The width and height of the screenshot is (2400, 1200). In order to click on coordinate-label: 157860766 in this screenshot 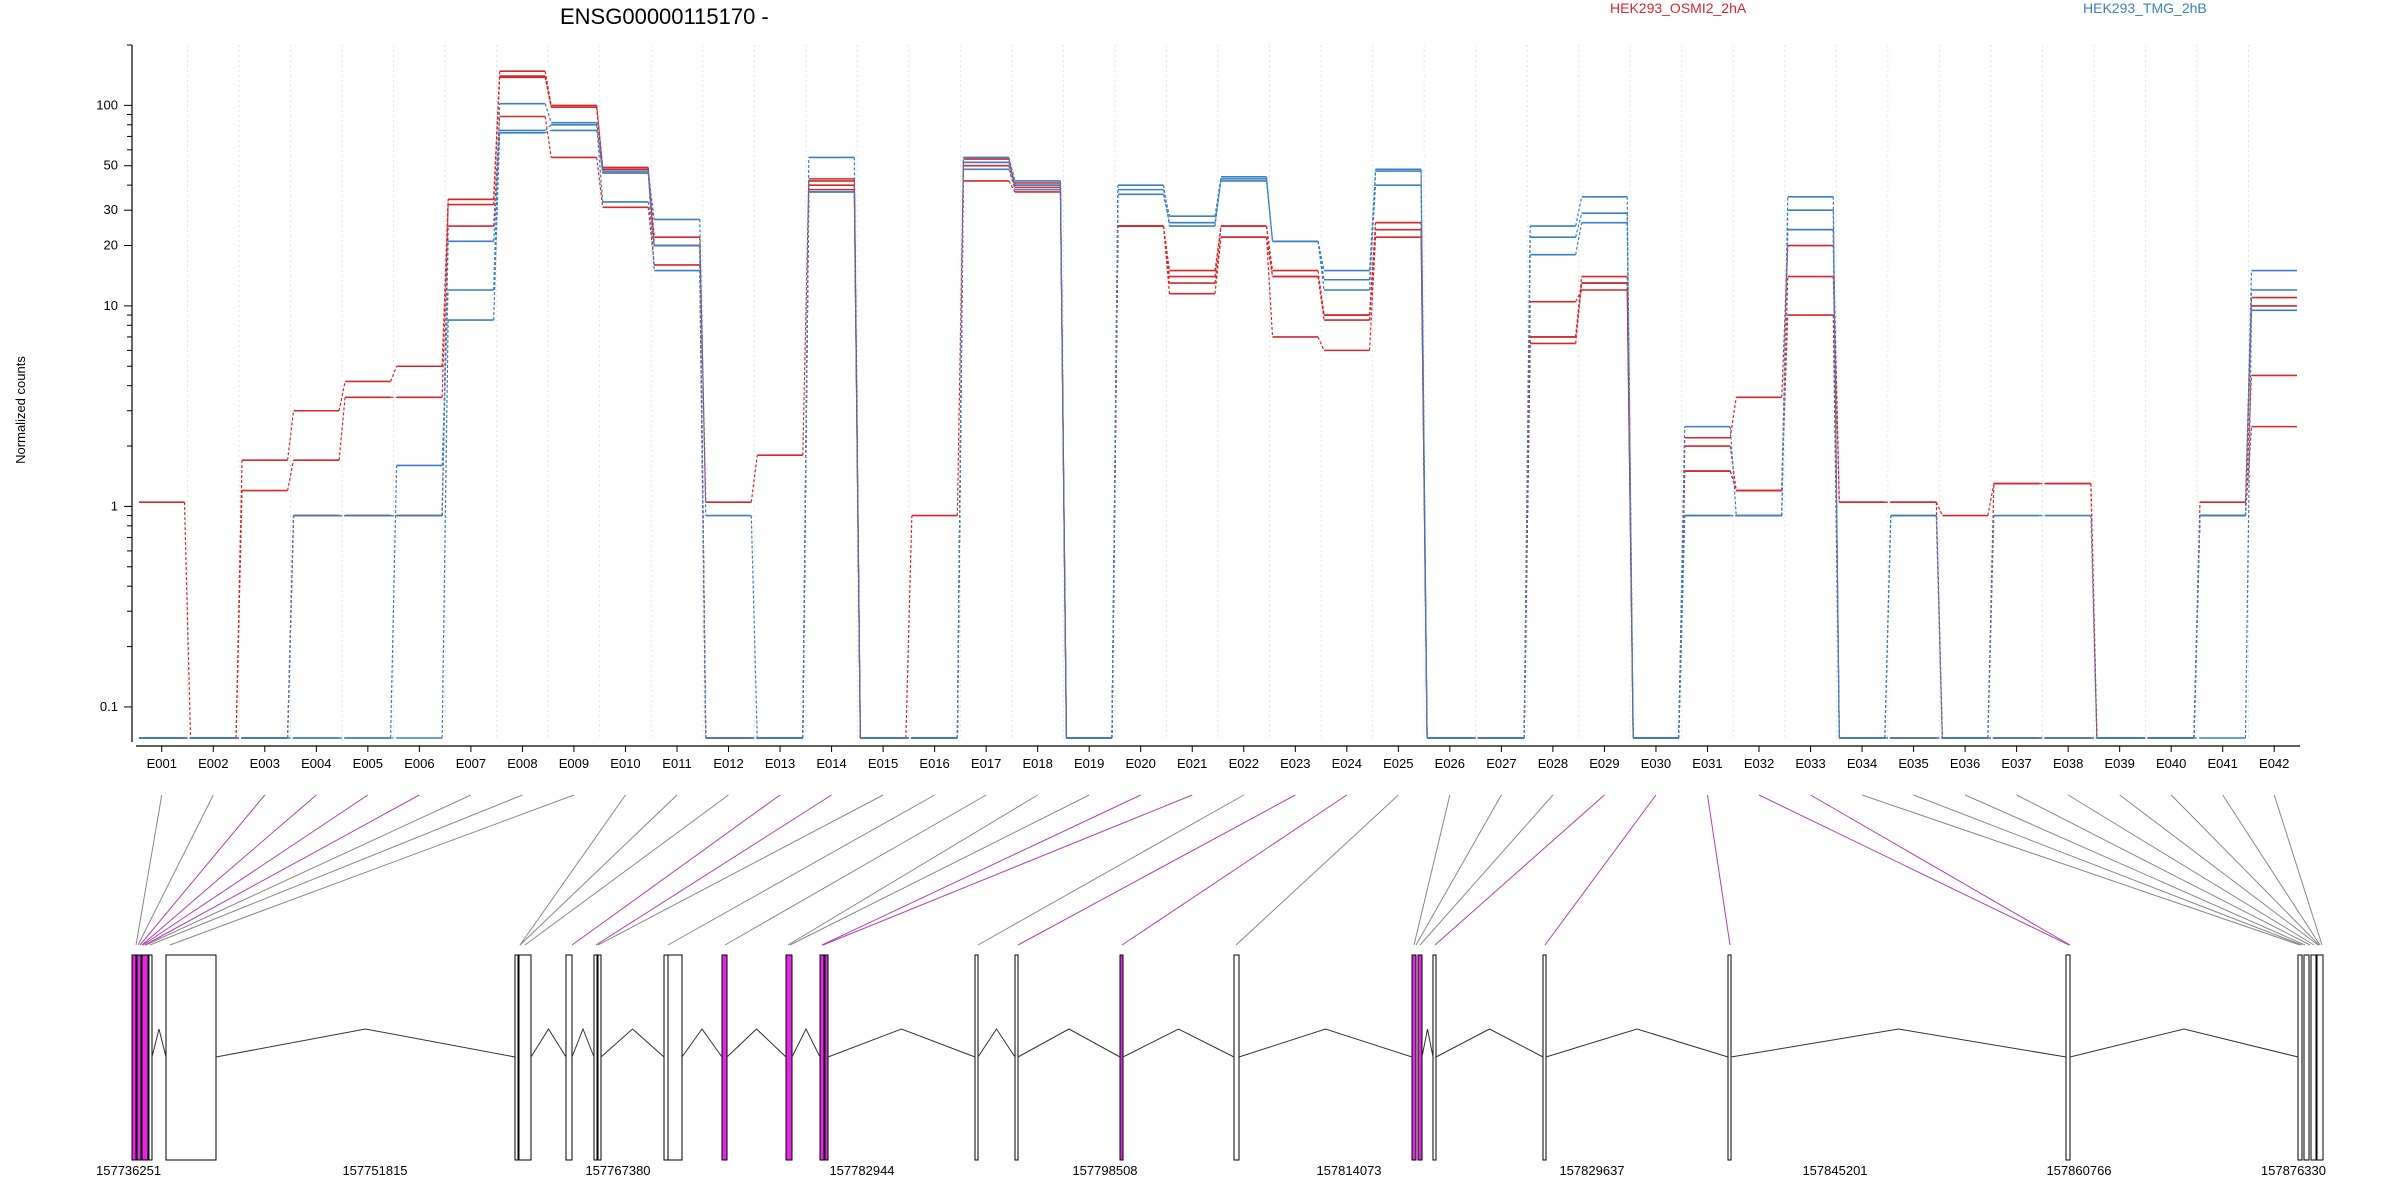, I will do `click(2078, 1170)`.